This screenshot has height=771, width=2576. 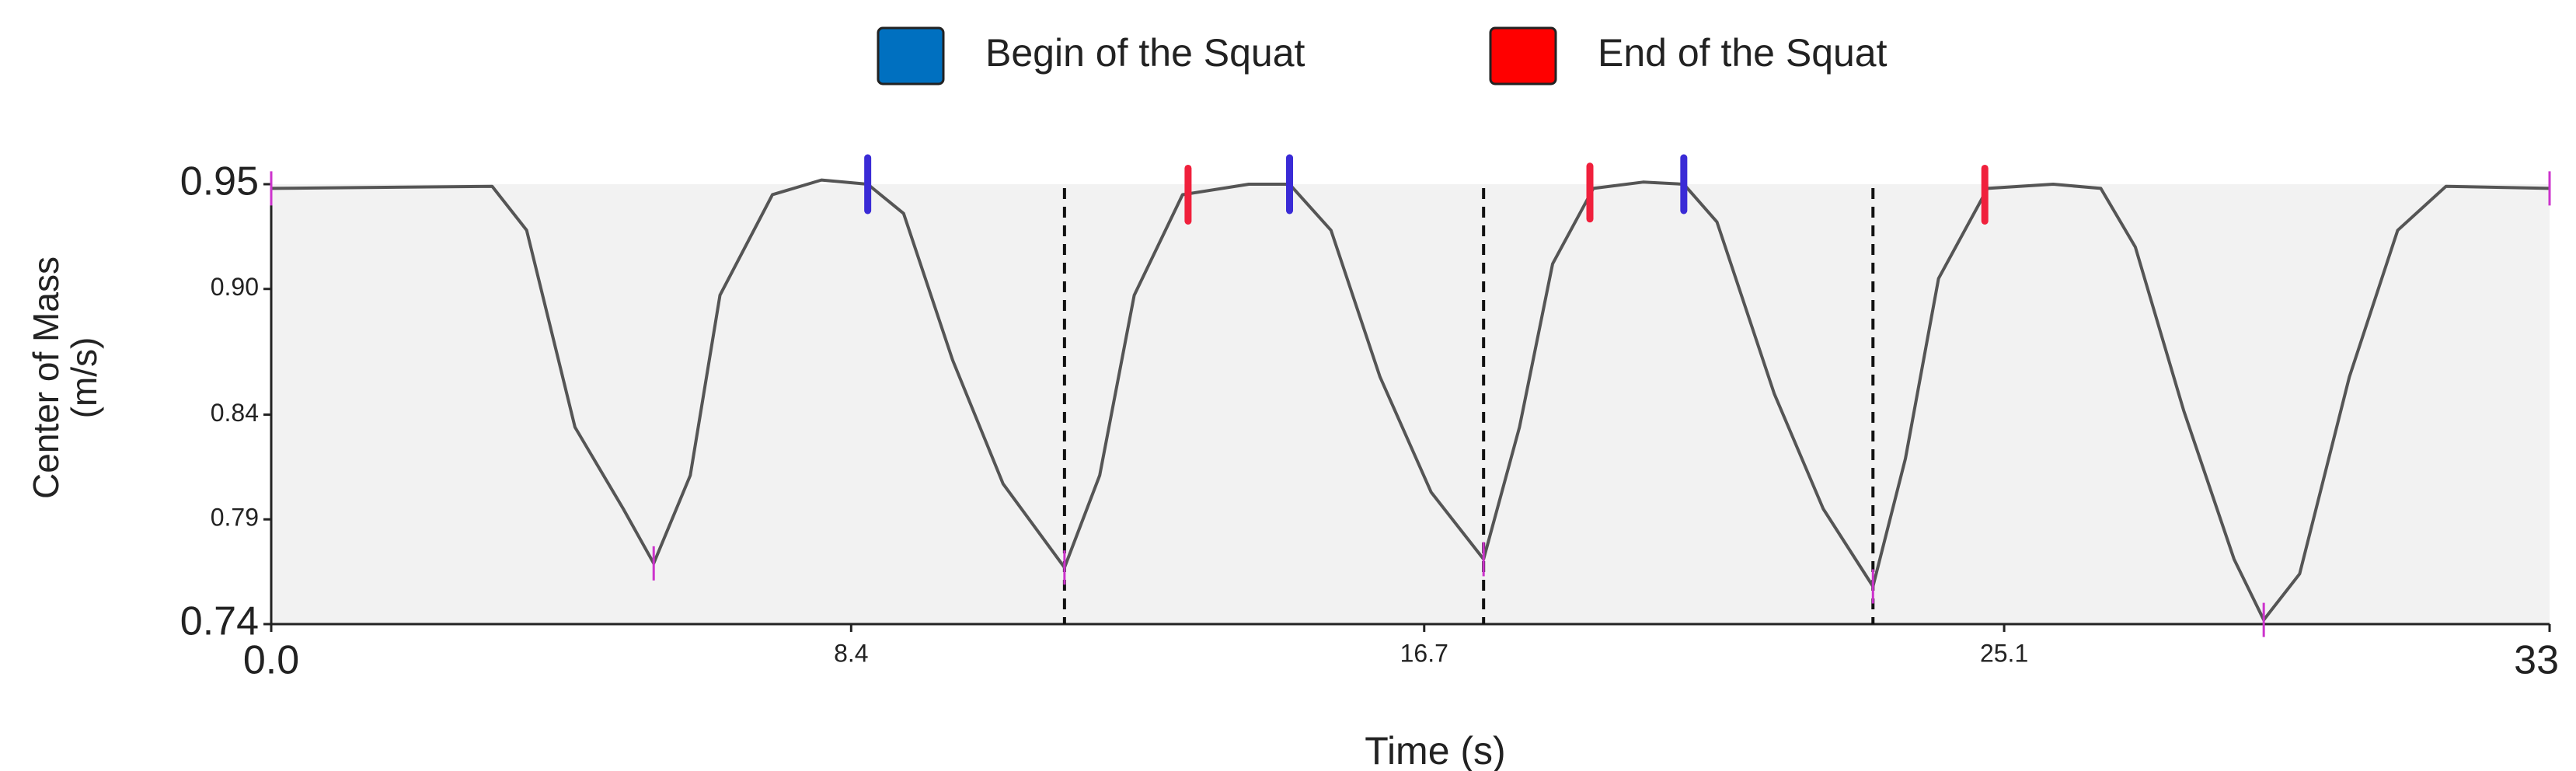 What do you see at coordinates (219, 621) in the screenshot?
I see `y-tick-label: 0.74` at bounding box center [219, 621].